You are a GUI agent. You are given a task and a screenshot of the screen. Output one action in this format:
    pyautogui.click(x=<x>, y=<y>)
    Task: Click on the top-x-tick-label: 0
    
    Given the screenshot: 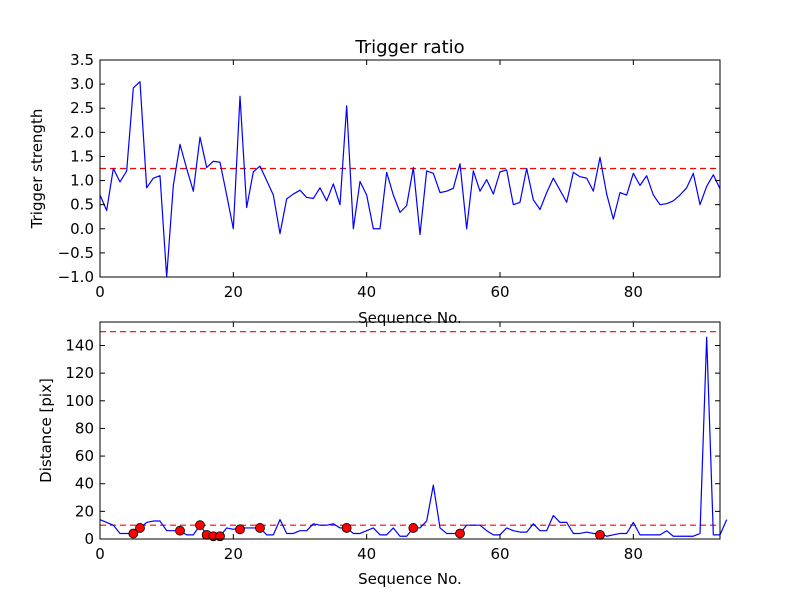 What is the action you would take?
    pyautogui.click(x=100, y=292)
    